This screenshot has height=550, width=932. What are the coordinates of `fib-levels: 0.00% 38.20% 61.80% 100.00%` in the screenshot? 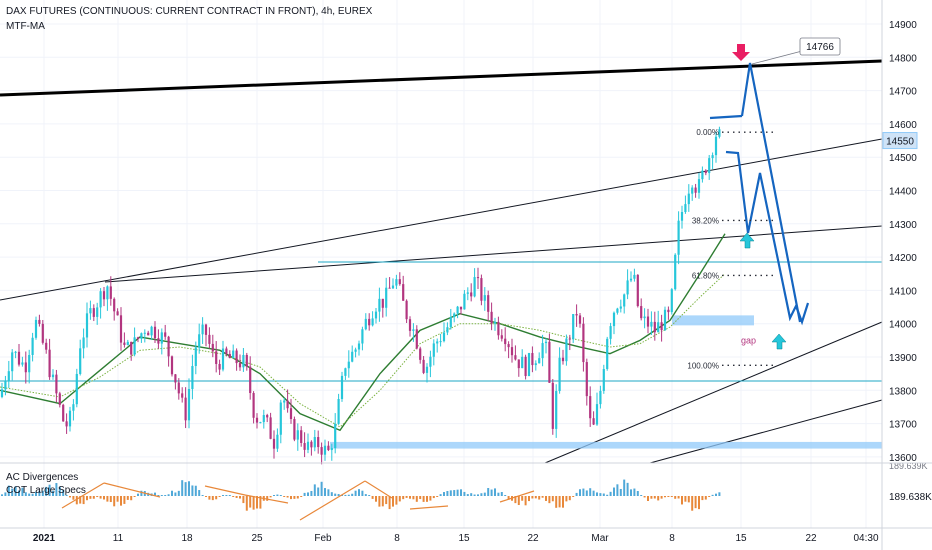 It's located at (731, 249).